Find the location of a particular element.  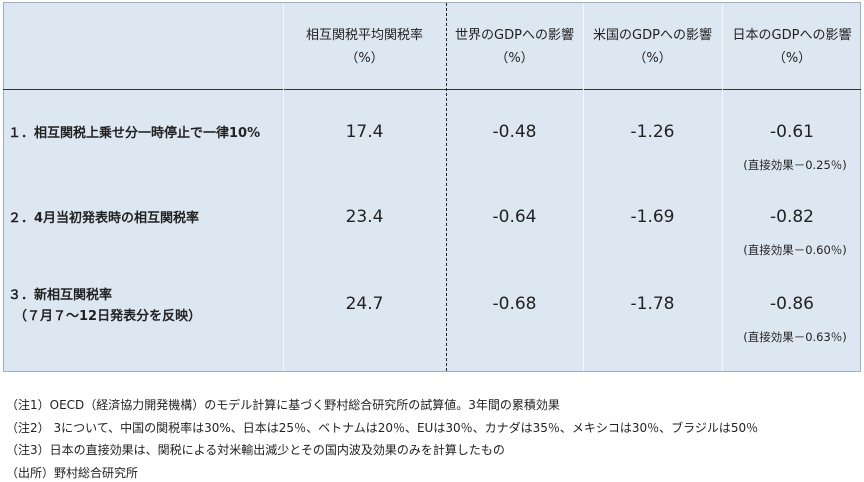

column-header: 日本のGDPへの影響 is located at coordinates (792, 35).